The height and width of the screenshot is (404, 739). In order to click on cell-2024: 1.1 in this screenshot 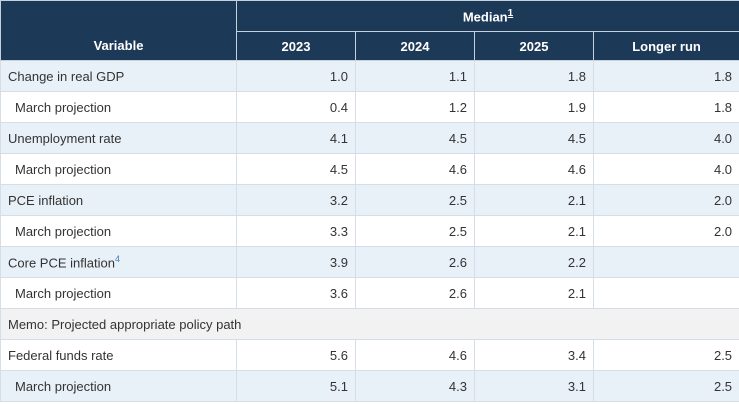, I will do `click(415, 76)`.